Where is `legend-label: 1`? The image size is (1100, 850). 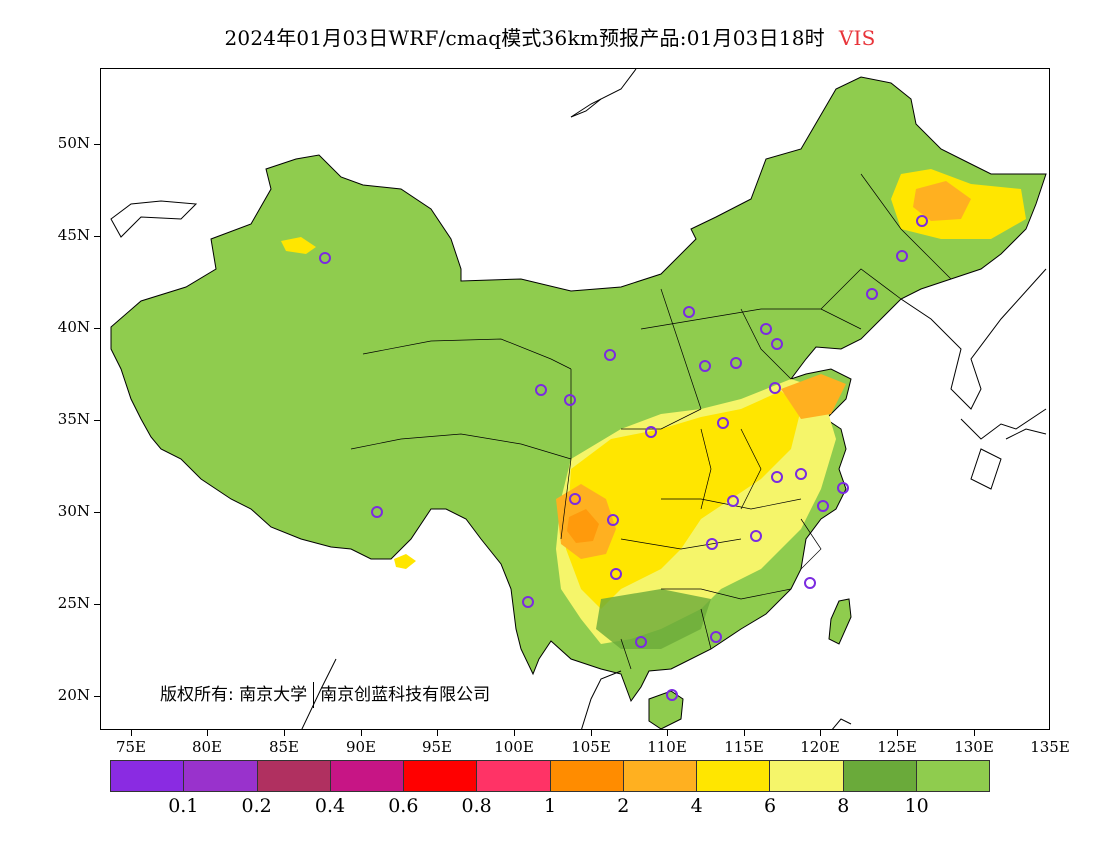
legend-label: 1 is located at coordinates (550, 806).